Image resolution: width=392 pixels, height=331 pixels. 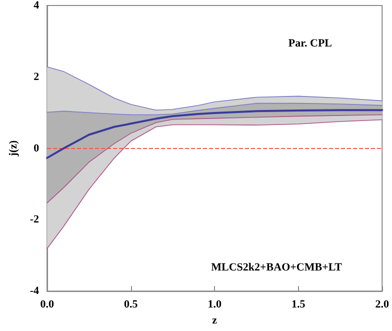 I want to click on x-tick-label: 2.0, so click(x=382, y=304).